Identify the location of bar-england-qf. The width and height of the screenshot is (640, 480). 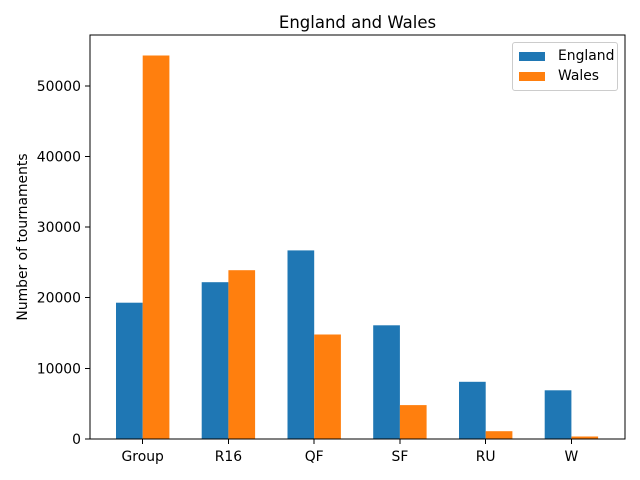
(301, 344).